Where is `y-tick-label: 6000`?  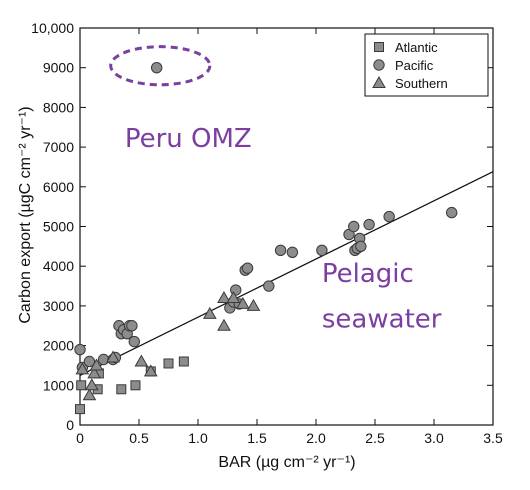 y-tick-label: 6000 is located at coordinates (58, 187).